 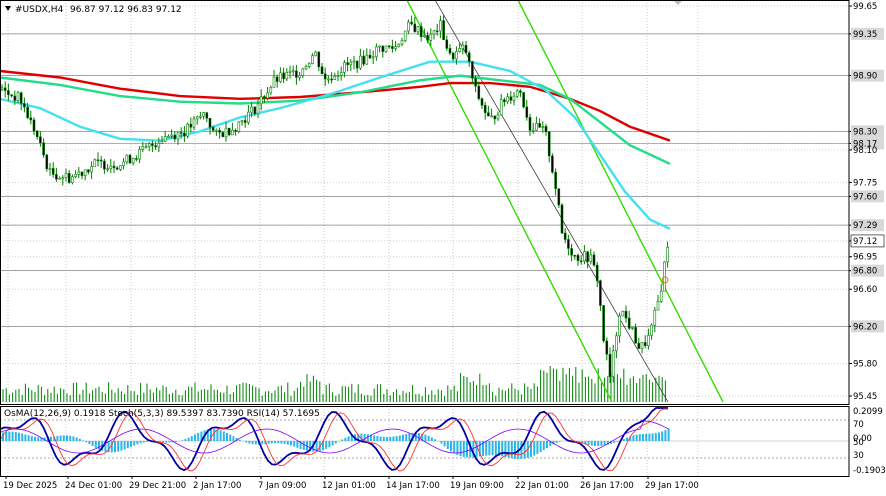 What do you see at coordinates (126, 10) in the screenshot?
I see `ohlc-readout: 96.87 97.12 96.83 97.12` at bounding box center [126, 10].